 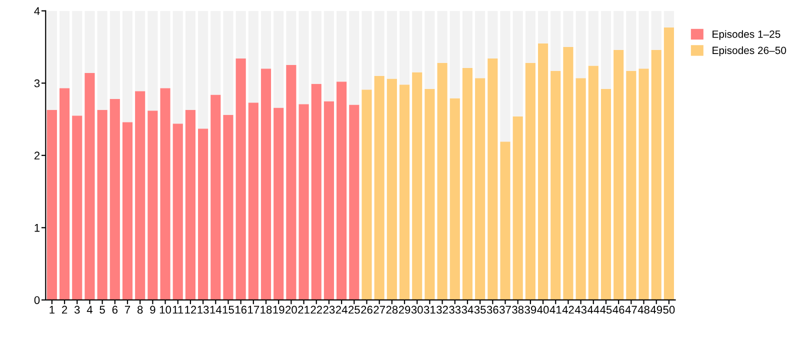 I want to click on x-tick-label: 48, so click(x=644, y=310).